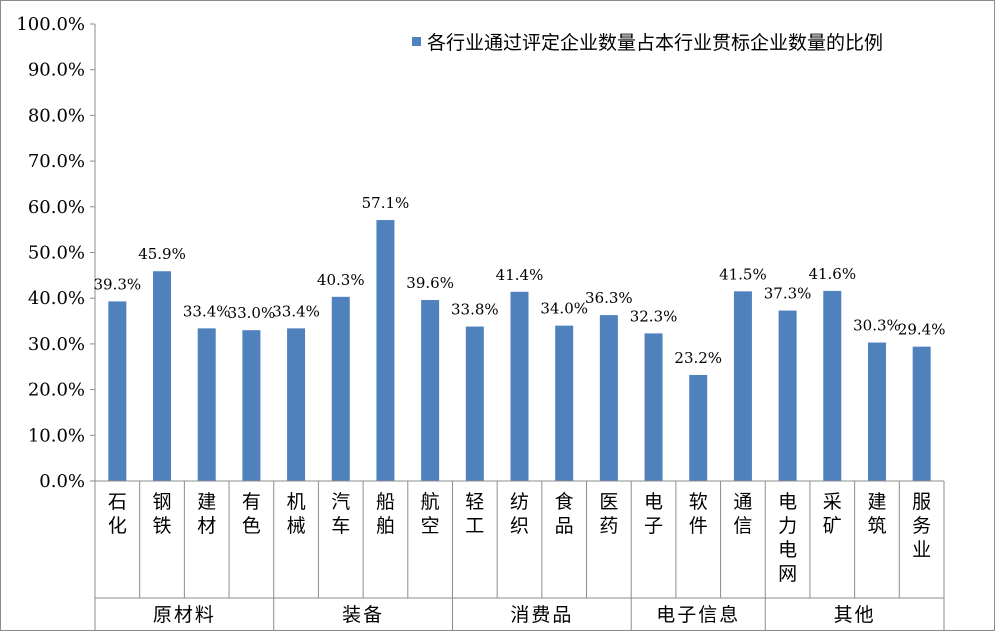  I want to click on y-tick-label: 70.0%, so click(56, 161).